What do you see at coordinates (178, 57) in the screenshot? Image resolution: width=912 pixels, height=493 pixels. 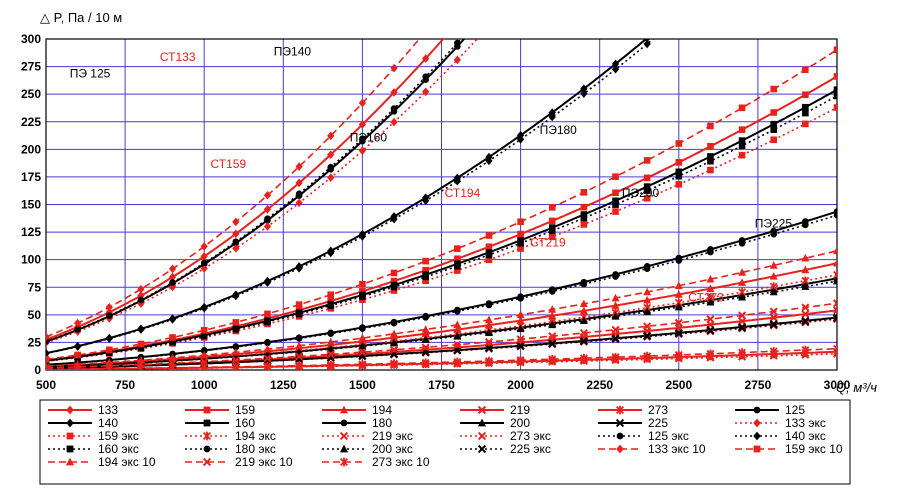 I see `curve-label: СТ133` at bounding box center [178, 57].